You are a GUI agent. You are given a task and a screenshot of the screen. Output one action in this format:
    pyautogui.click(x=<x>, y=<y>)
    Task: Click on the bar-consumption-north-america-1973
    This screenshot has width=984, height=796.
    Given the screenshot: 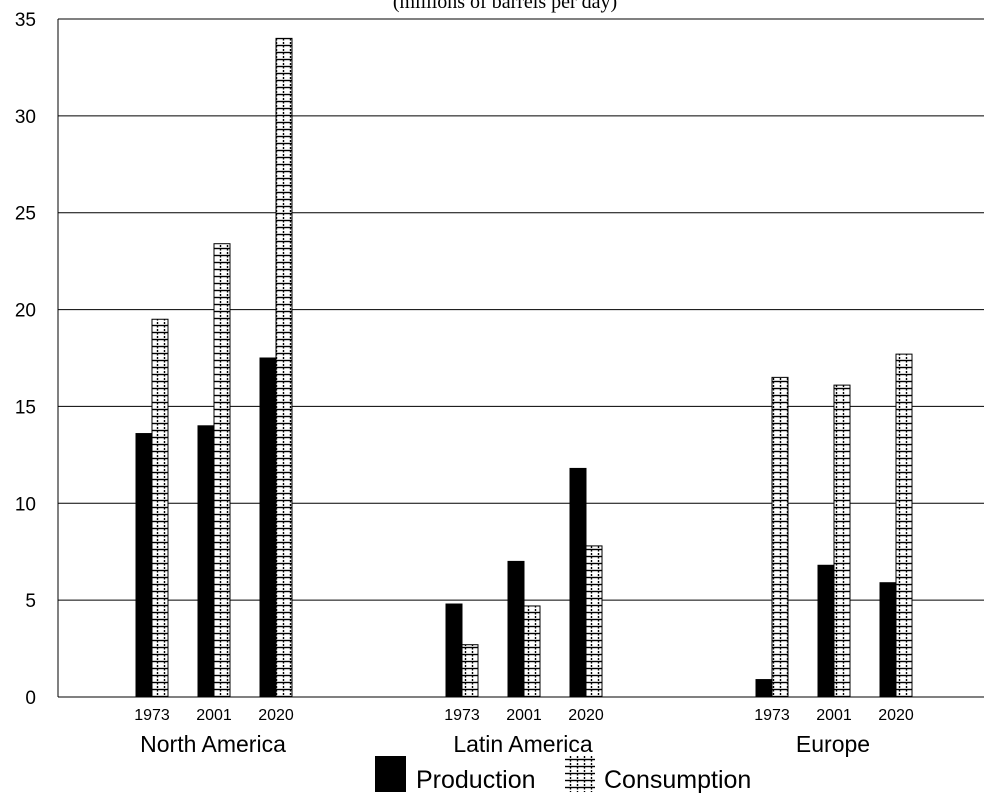 What is the action you would take?
    pyautogui.click(x=160, y=508)
    